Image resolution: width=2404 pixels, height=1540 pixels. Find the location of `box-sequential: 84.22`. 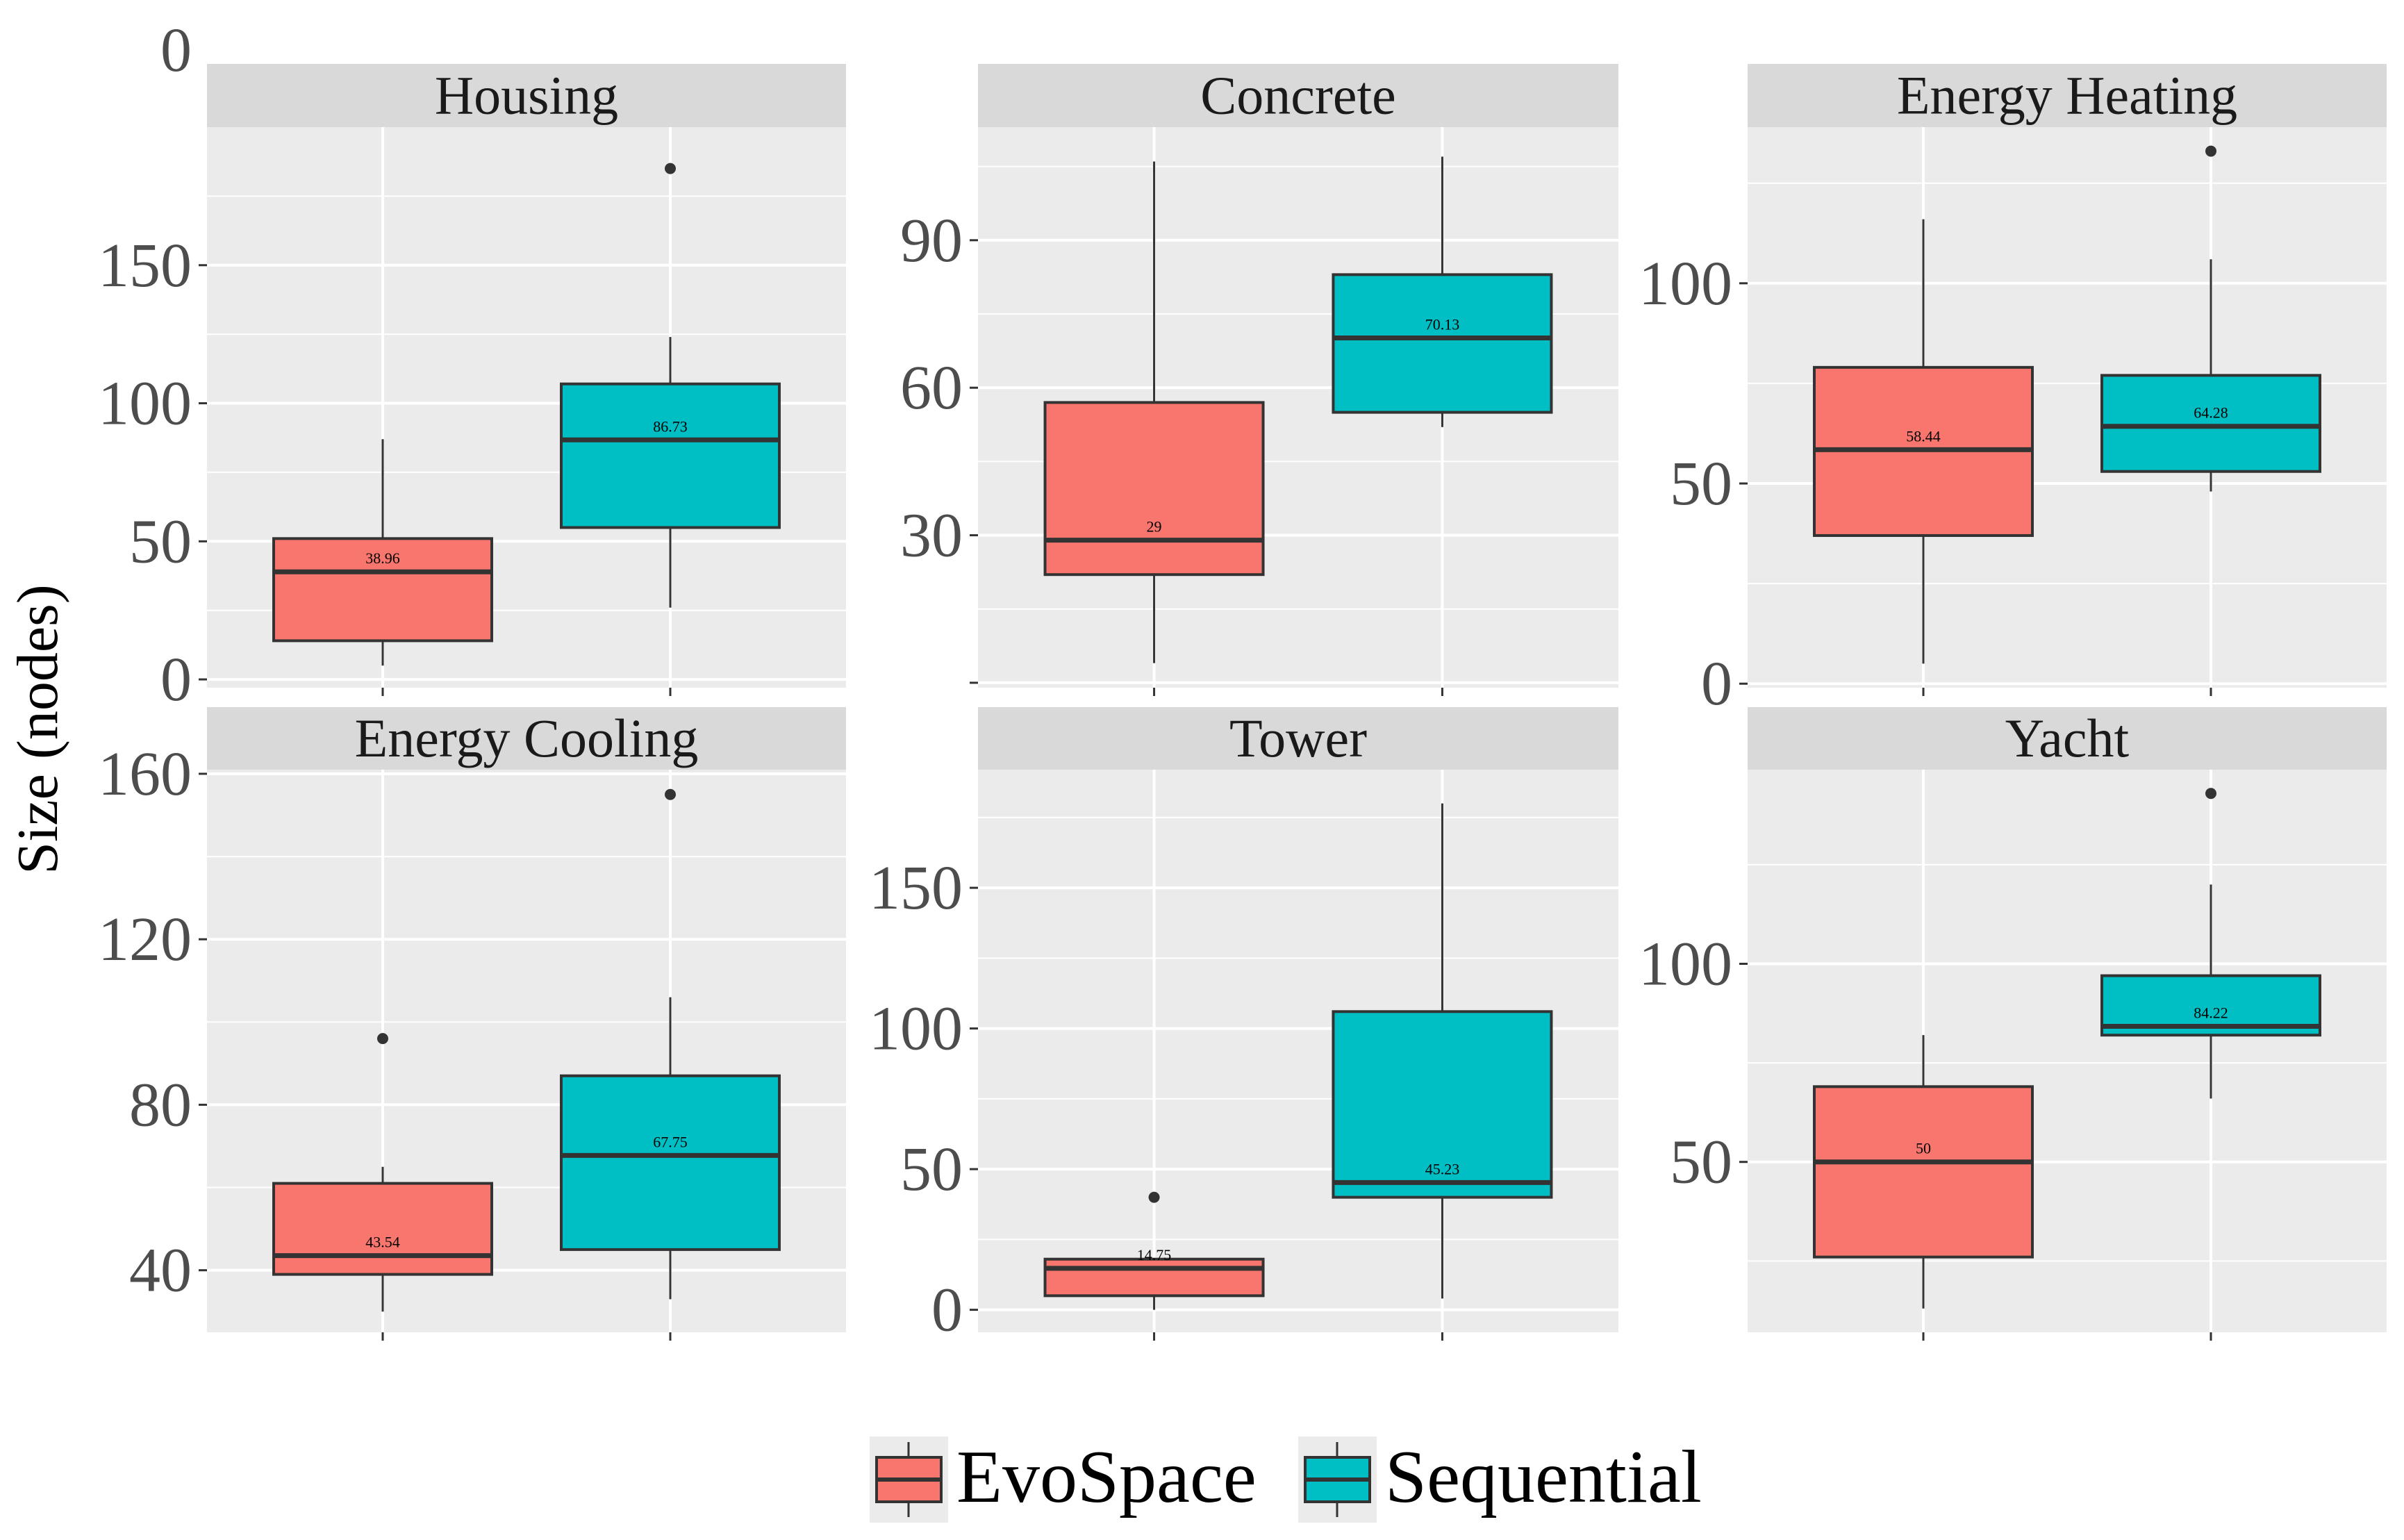

box-sequential: 84.22 is located at coordinates (2210, 943).